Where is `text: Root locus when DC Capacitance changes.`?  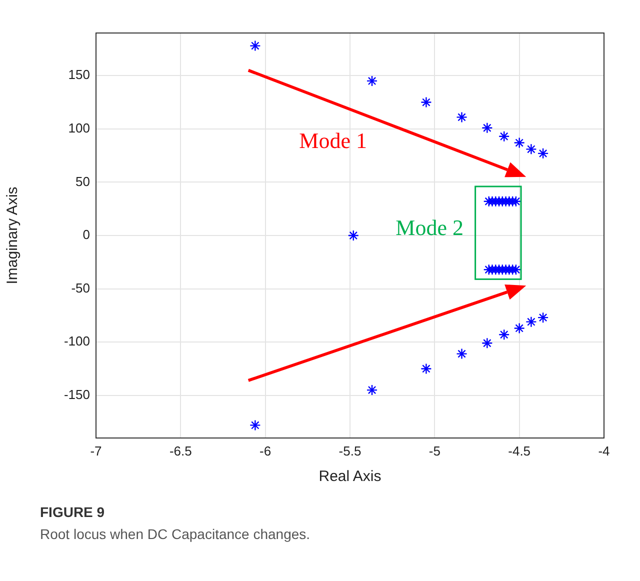
text: Root locus when DC Capacitance changes. is located at coordinates (176, 534).